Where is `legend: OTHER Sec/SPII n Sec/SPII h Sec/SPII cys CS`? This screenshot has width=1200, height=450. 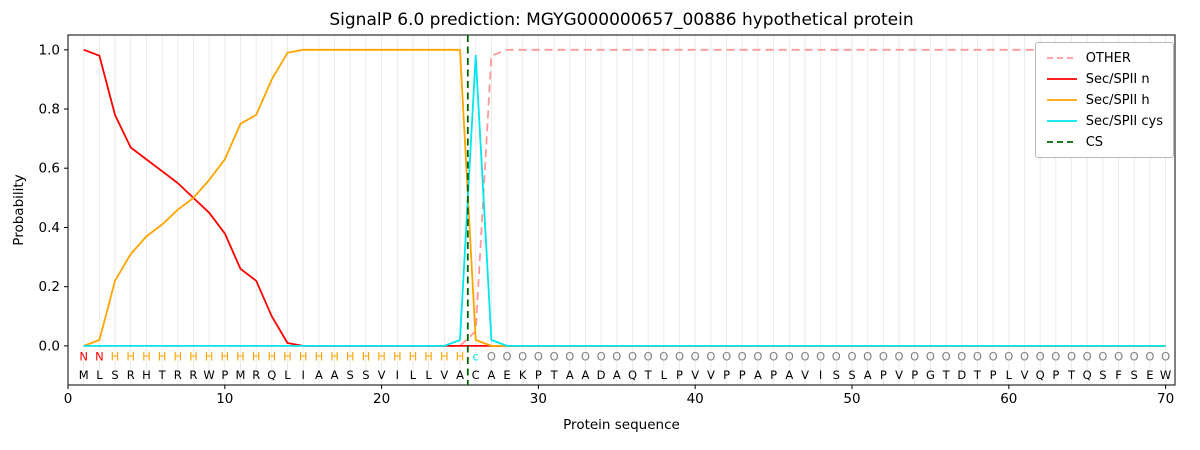
legend: OTHER Sec/SPII n Sec/SPII h Sec/SPII cys CS is located at coordinates (1104, 100).